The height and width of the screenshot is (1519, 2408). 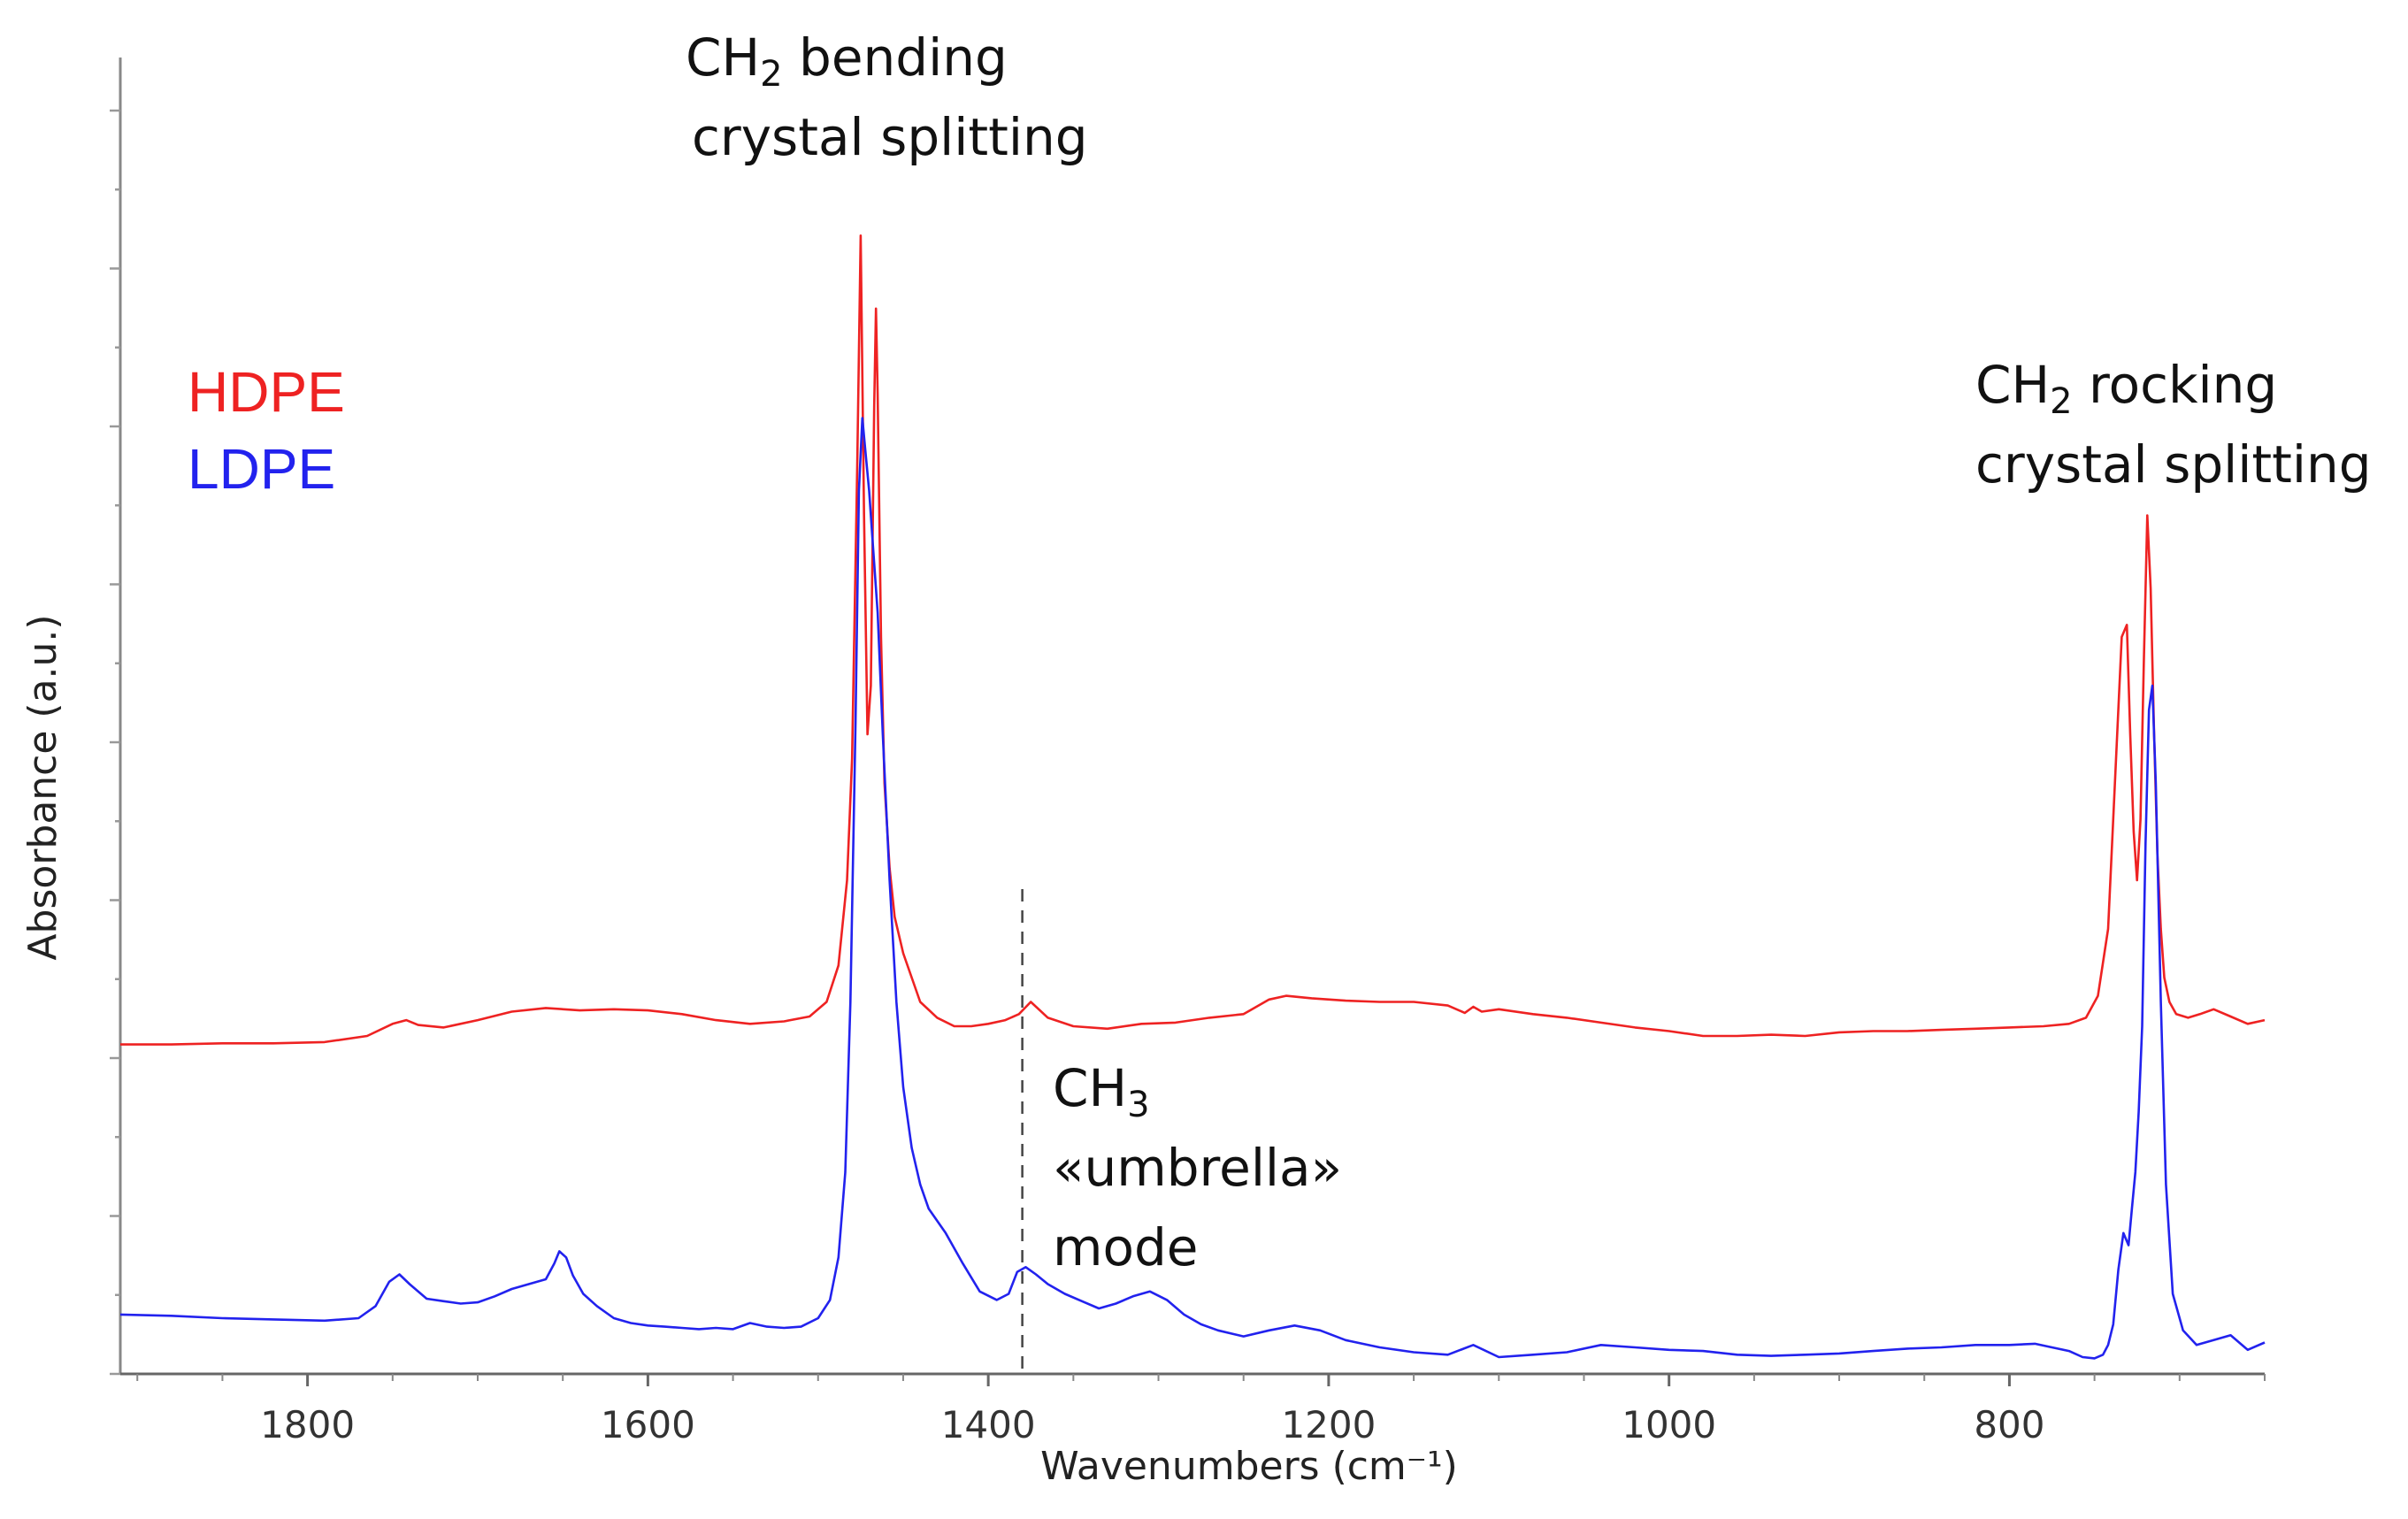 I want to click on annotation-ch3-umbrella: CH3 «umbrella» mode, so click(x=1197, y=1168).